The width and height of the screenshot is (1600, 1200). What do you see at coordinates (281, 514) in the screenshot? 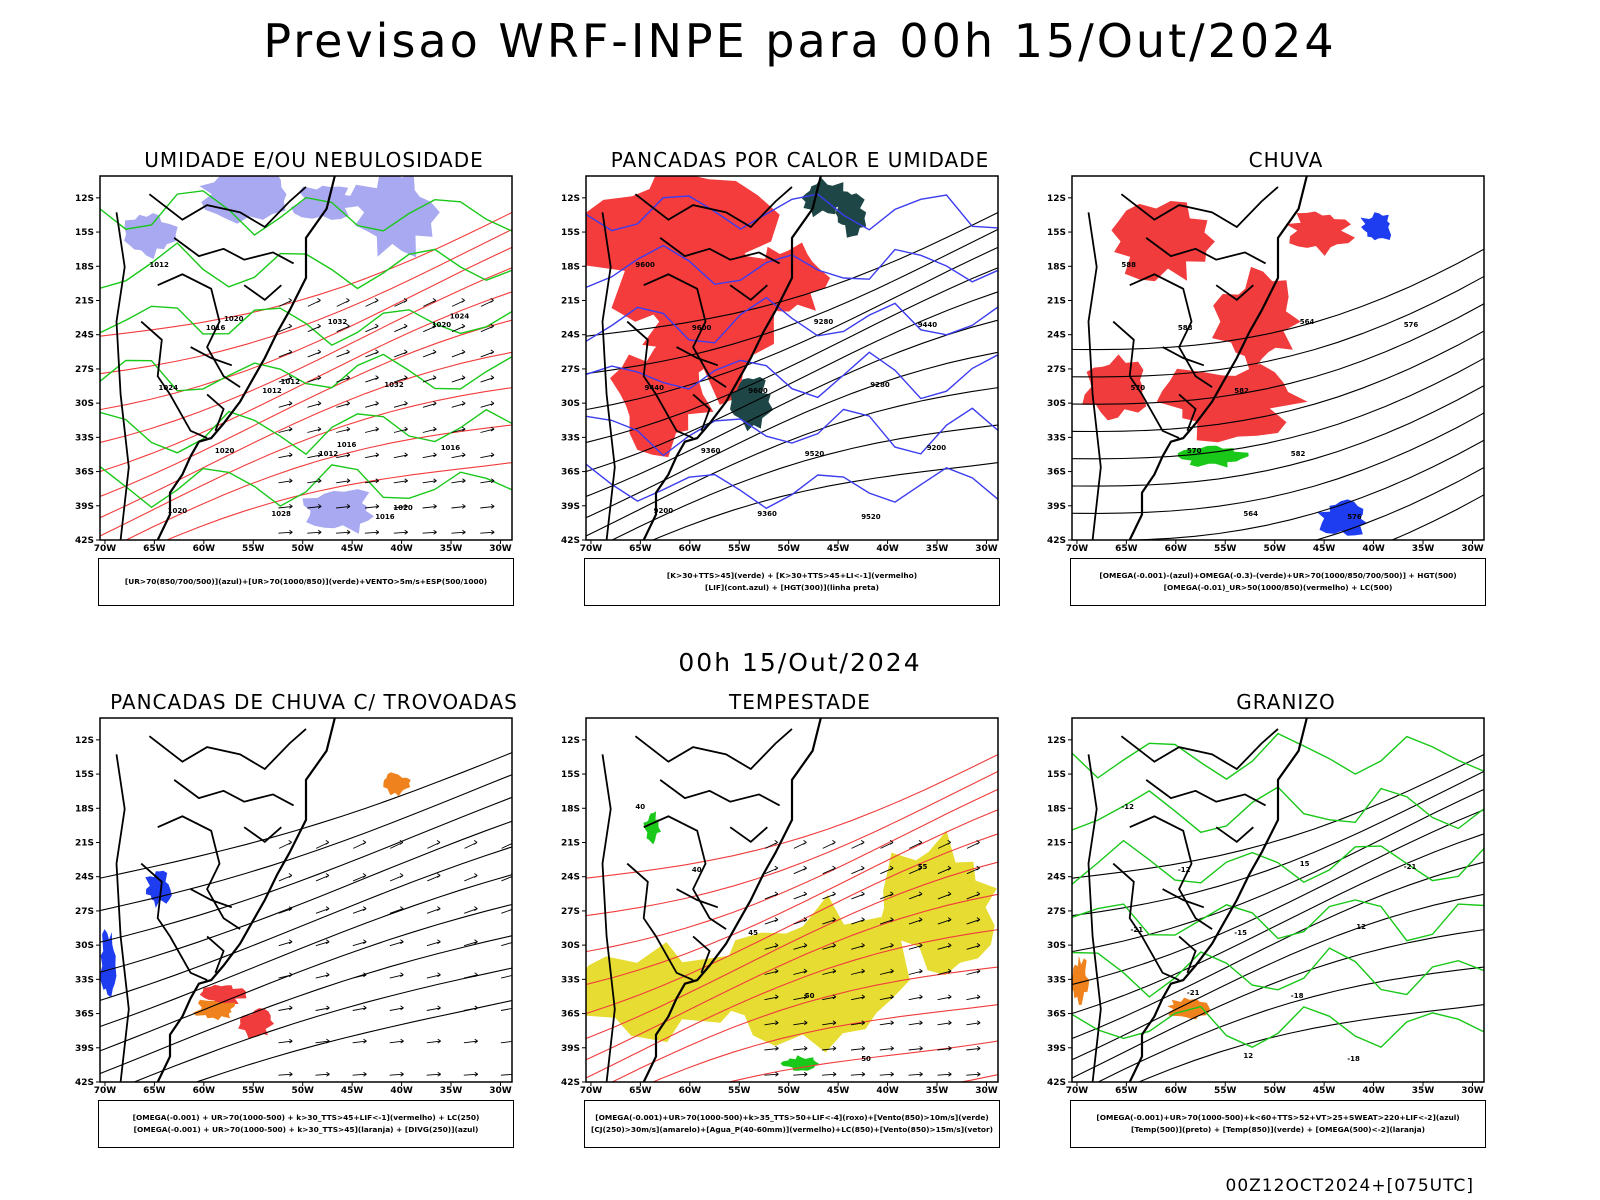
I see `contour-label: 1028` at bounding box center [281, 514].